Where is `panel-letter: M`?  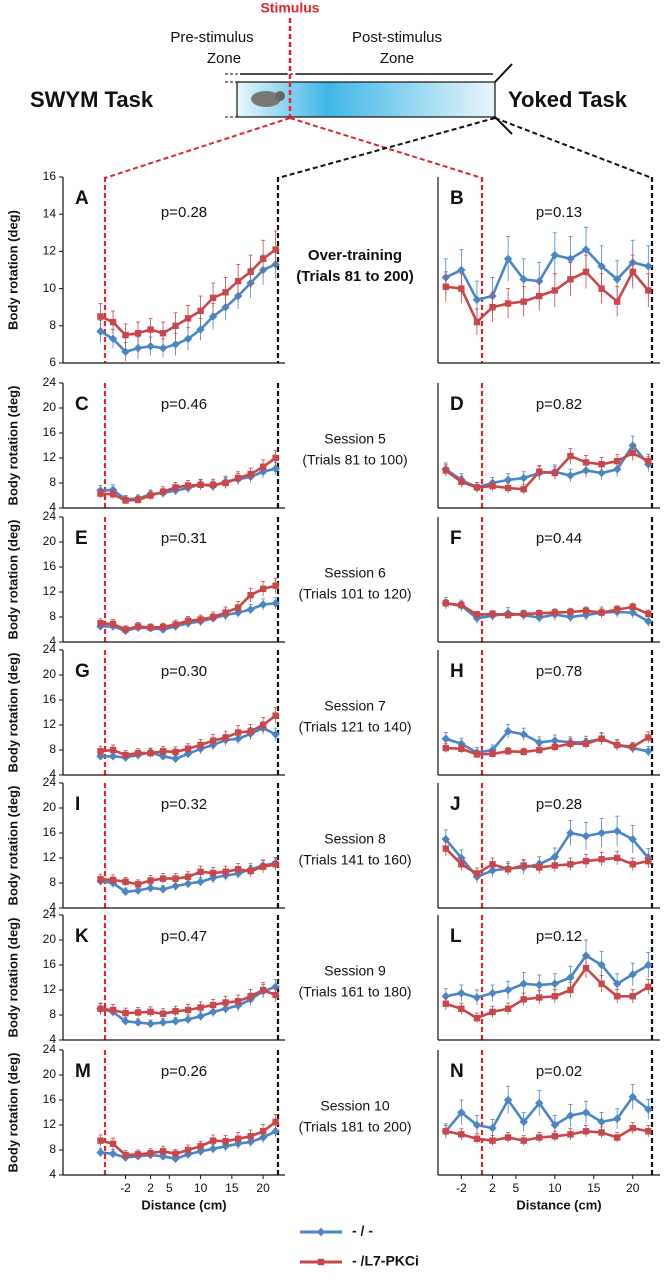 panel-letter: M is located at coordinates (83, 1071).